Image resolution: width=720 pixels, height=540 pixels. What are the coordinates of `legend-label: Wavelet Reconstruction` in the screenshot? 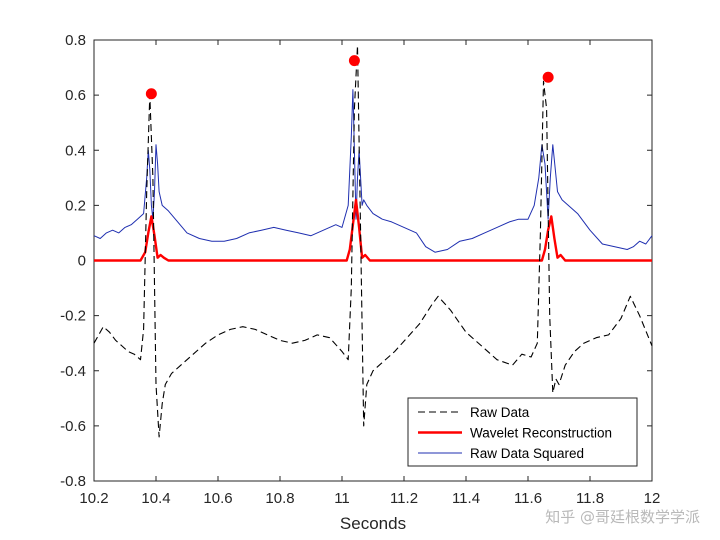 It's located at (541, 433).